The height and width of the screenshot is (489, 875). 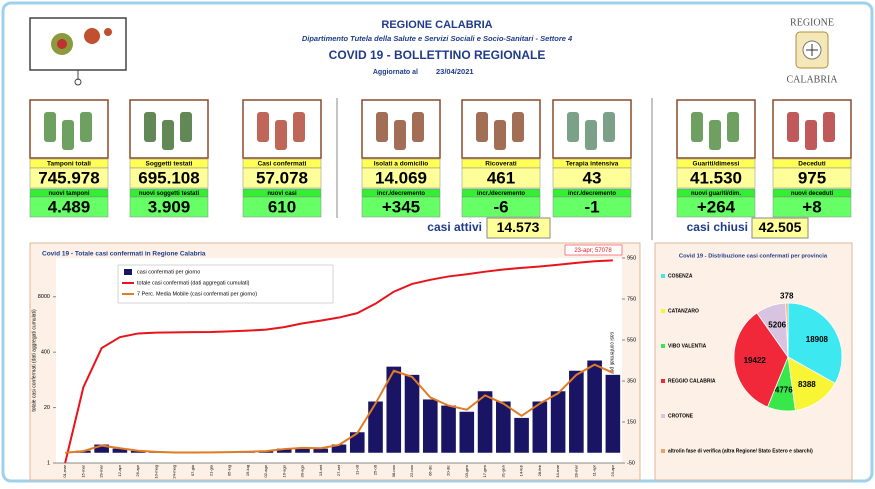 What do you see at coordinates (401, 164) in the screenshot?
I see `card-label: Isolati a domicilio` at bounding box center [401, 164].